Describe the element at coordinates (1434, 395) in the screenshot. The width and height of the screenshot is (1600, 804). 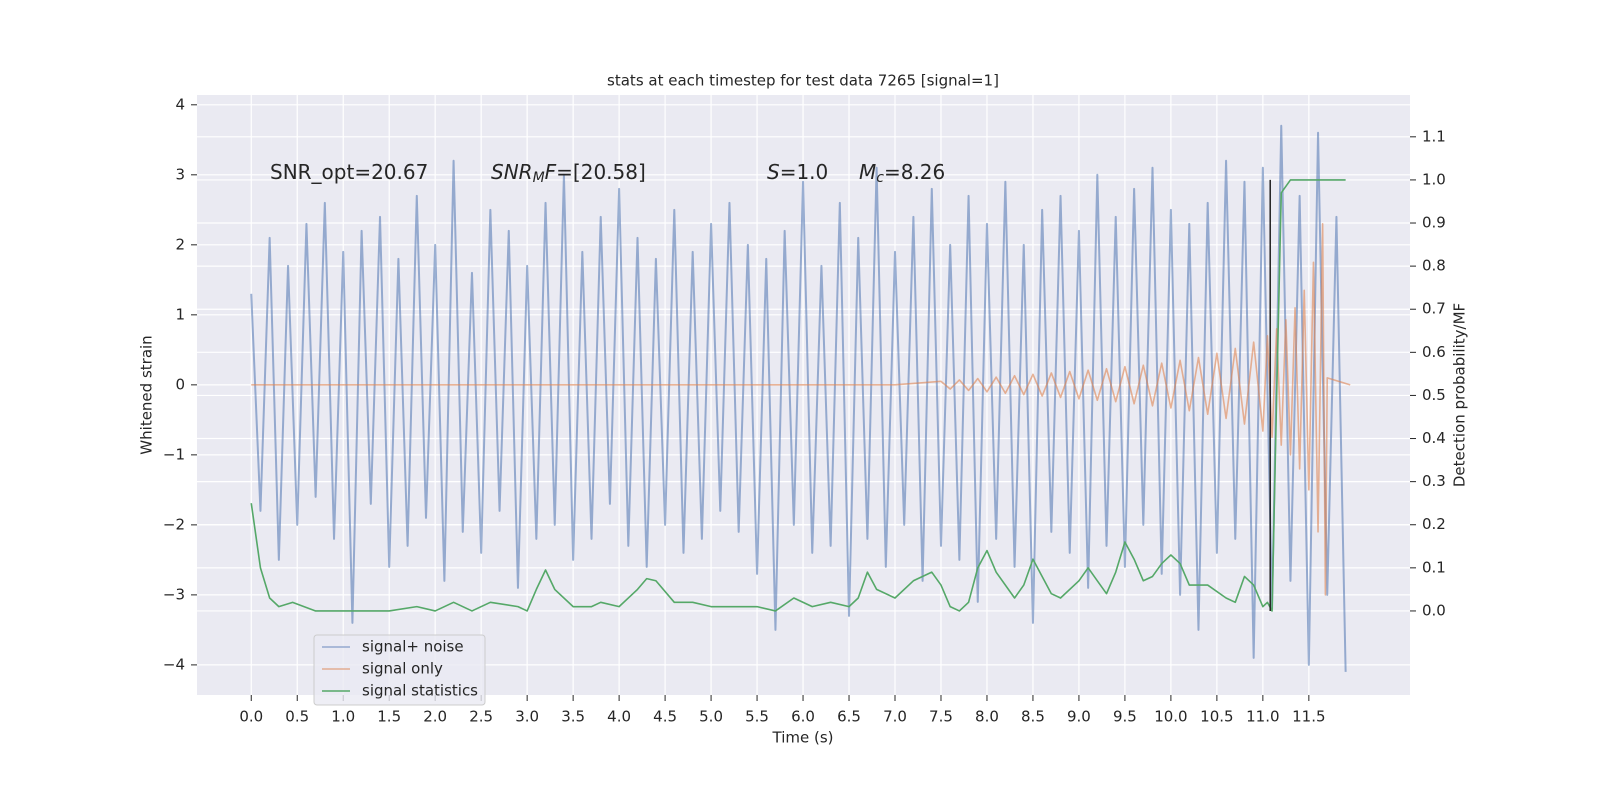
I see `y2-tick-label: 0.5` at that location.